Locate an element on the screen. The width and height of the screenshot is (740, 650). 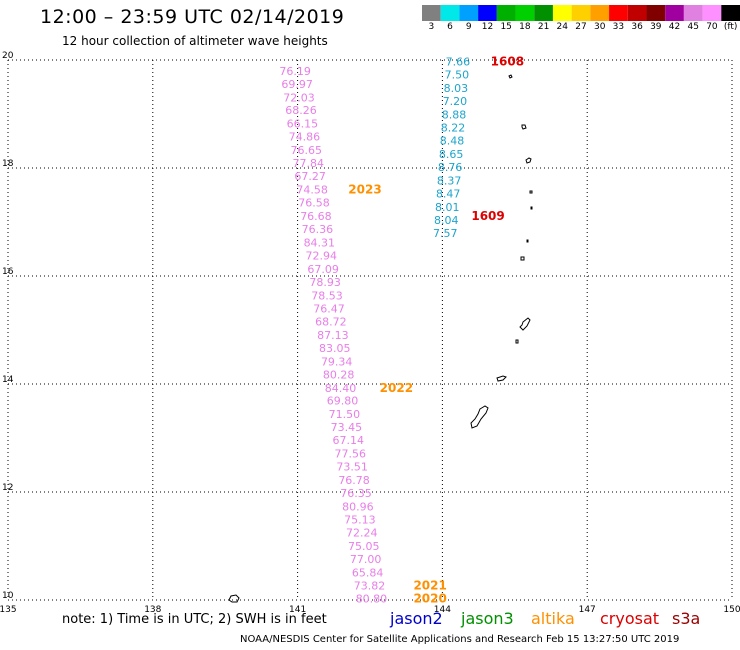
data-label-altika: 78.53 is located at coordinates (327, 295).